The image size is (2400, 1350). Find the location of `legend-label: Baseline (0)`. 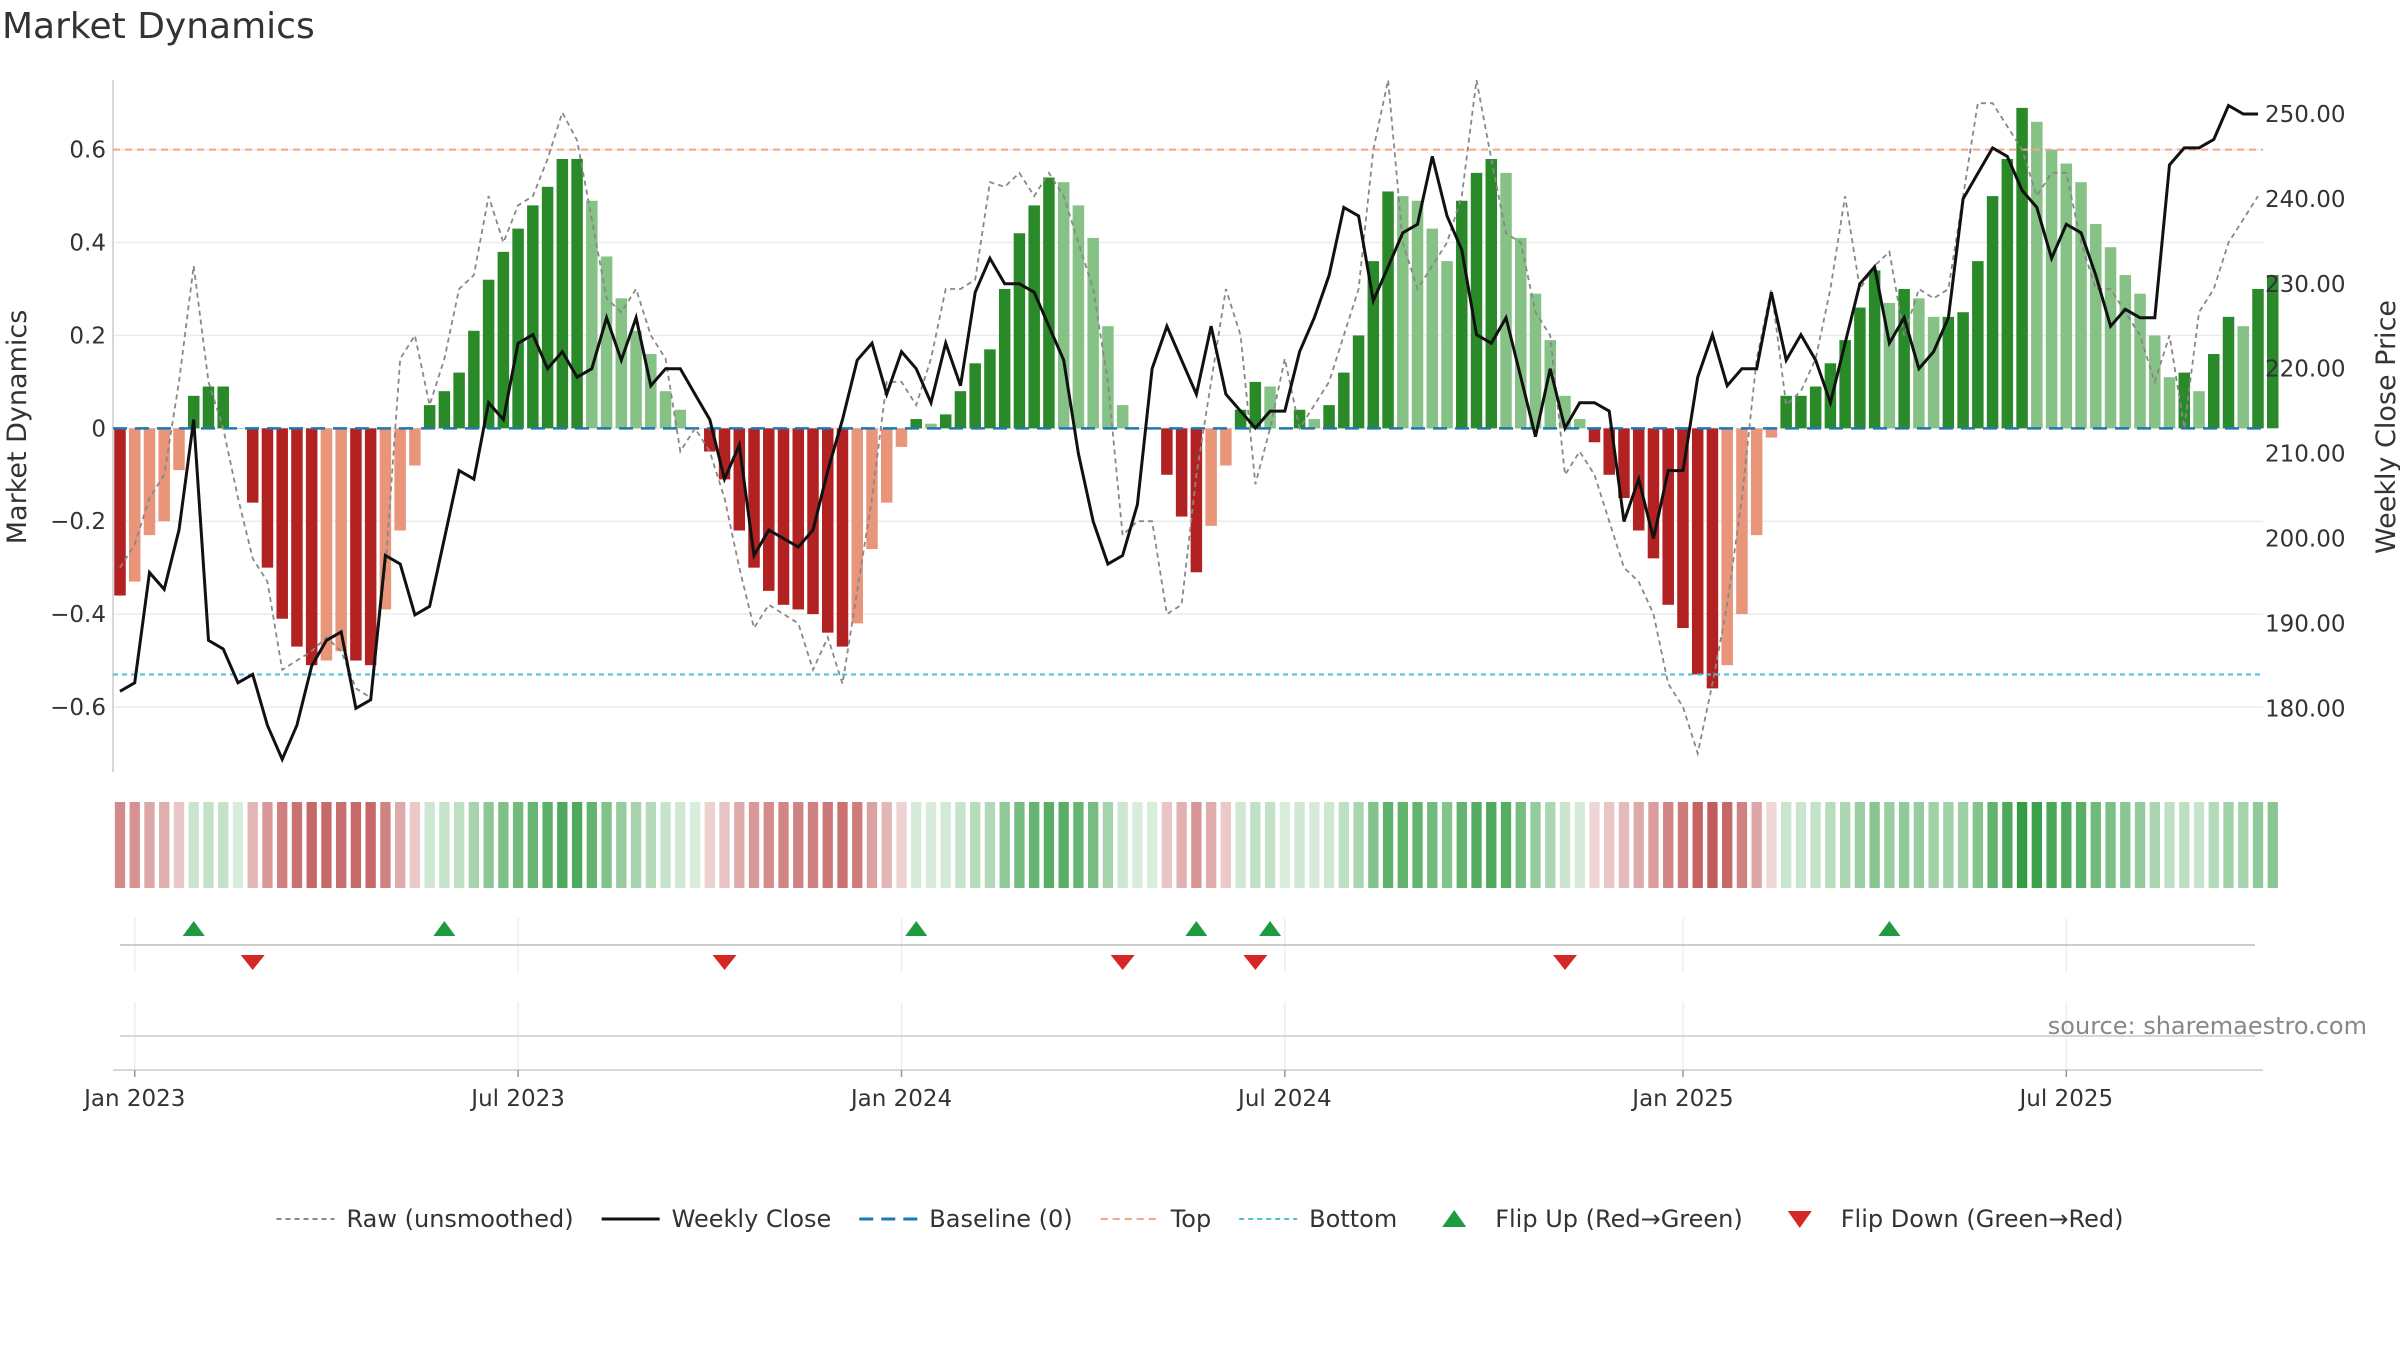

legend-label: Baseline (0) is located at coordinates (1000, 1219).